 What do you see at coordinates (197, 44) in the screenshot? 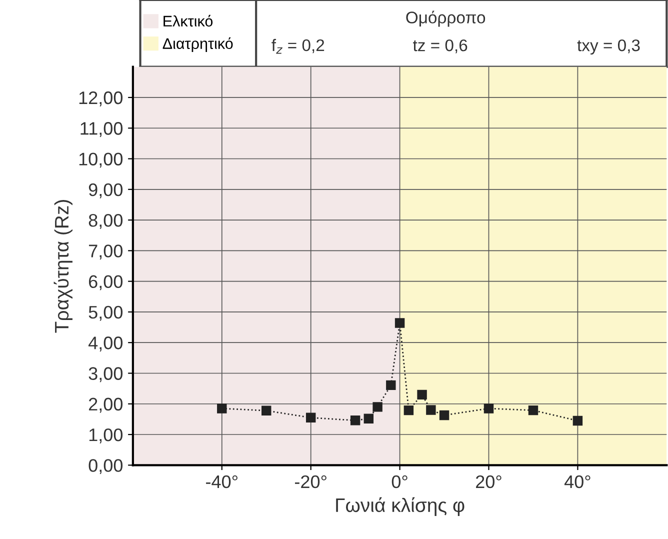
I see `legend-label: Διατρητικό` at bounding box center [197, 44].